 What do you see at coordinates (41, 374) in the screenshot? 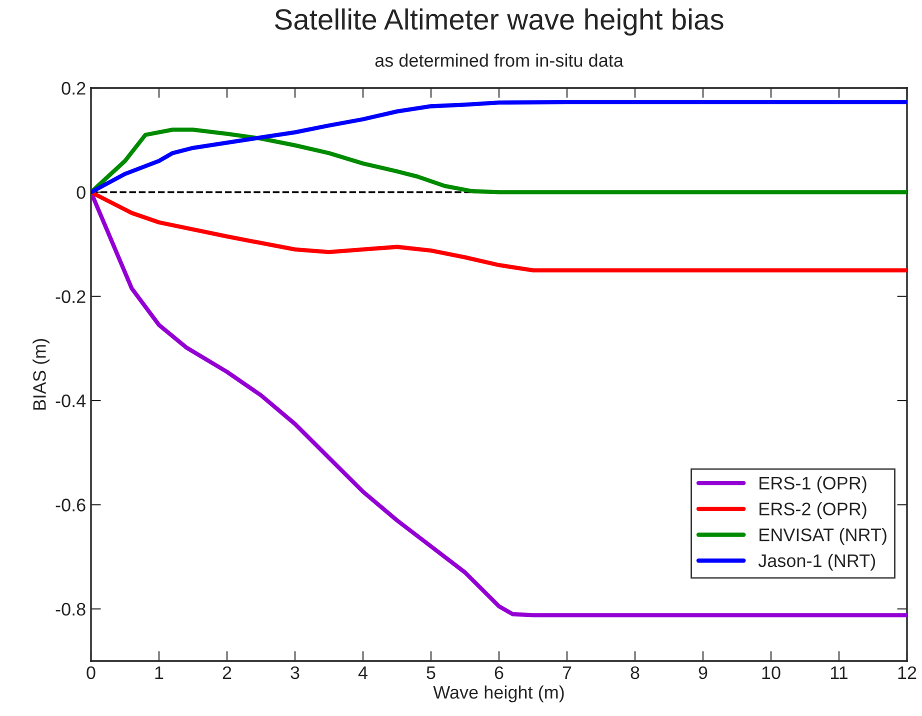
I see `y-axis-title: BIAS (m)` at bounding box center [41, 374].